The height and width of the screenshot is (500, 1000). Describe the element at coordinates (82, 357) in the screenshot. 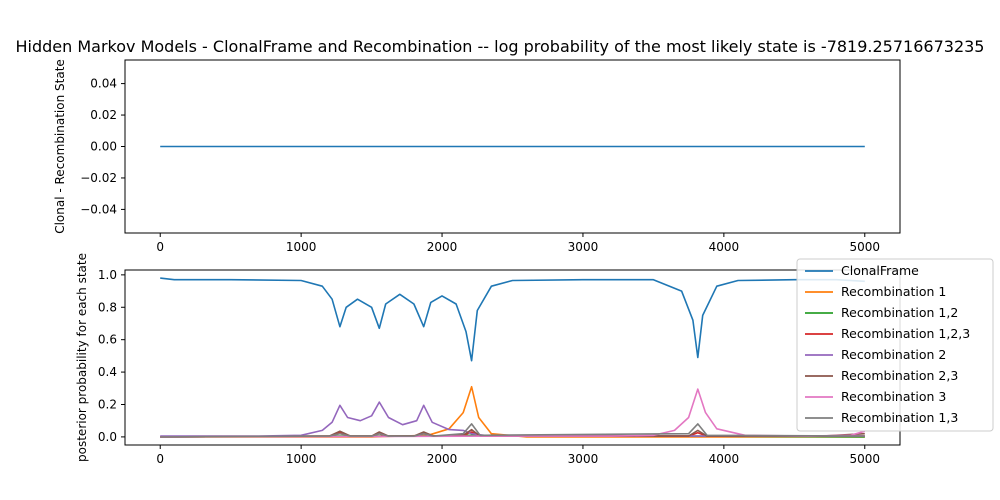

I see `y-axis-label: posterior probability for each state` at that location.